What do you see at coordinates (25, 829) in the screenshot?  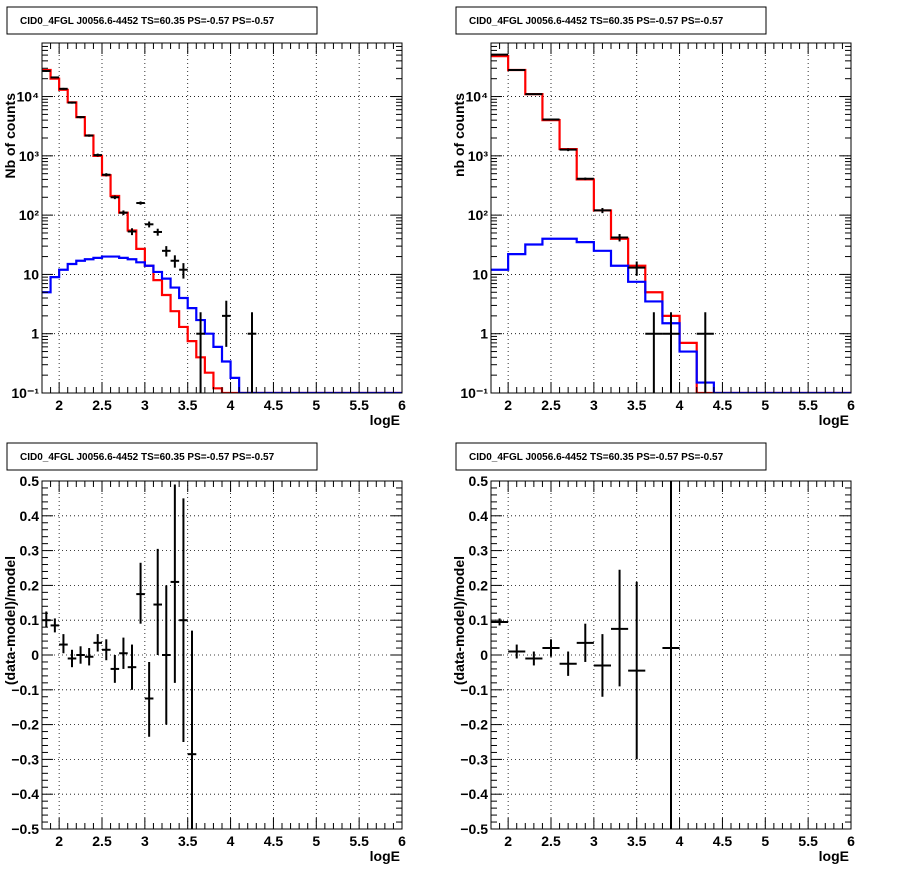 I see `y-tick-label: −0.5` at bounding box center [25, 829].